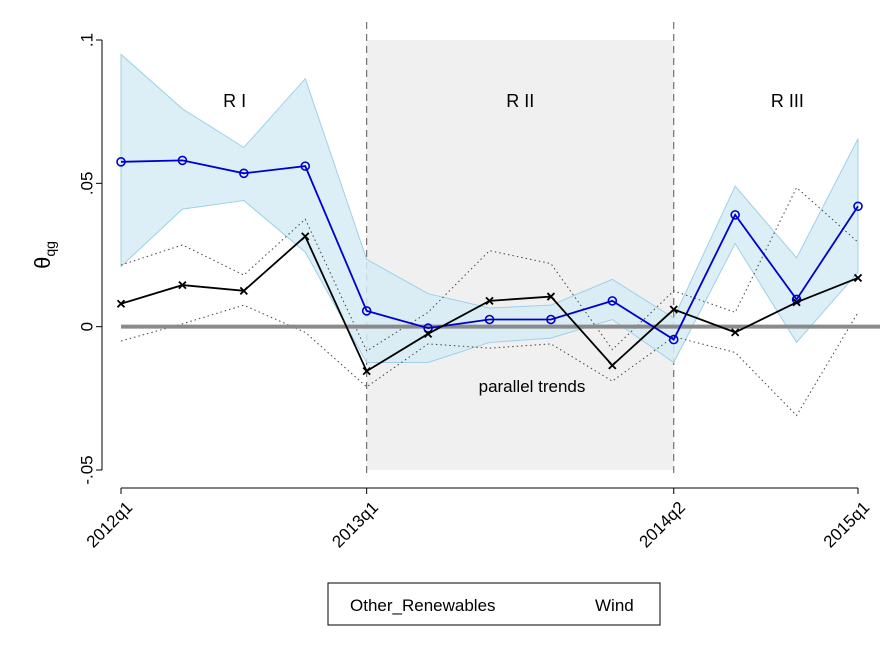 The width and height of the screenshot is (891, 652). I want to click on x-tick-label-2014q2: 2014q2, so click(663, 525).